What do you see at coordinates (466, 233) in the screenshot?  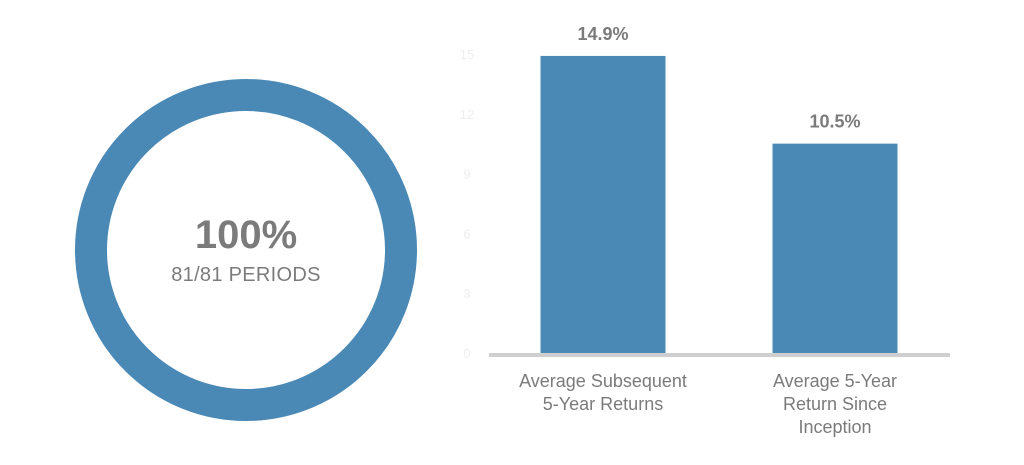 I see `y-tick-label: 6` at bounding box center [466, 233].